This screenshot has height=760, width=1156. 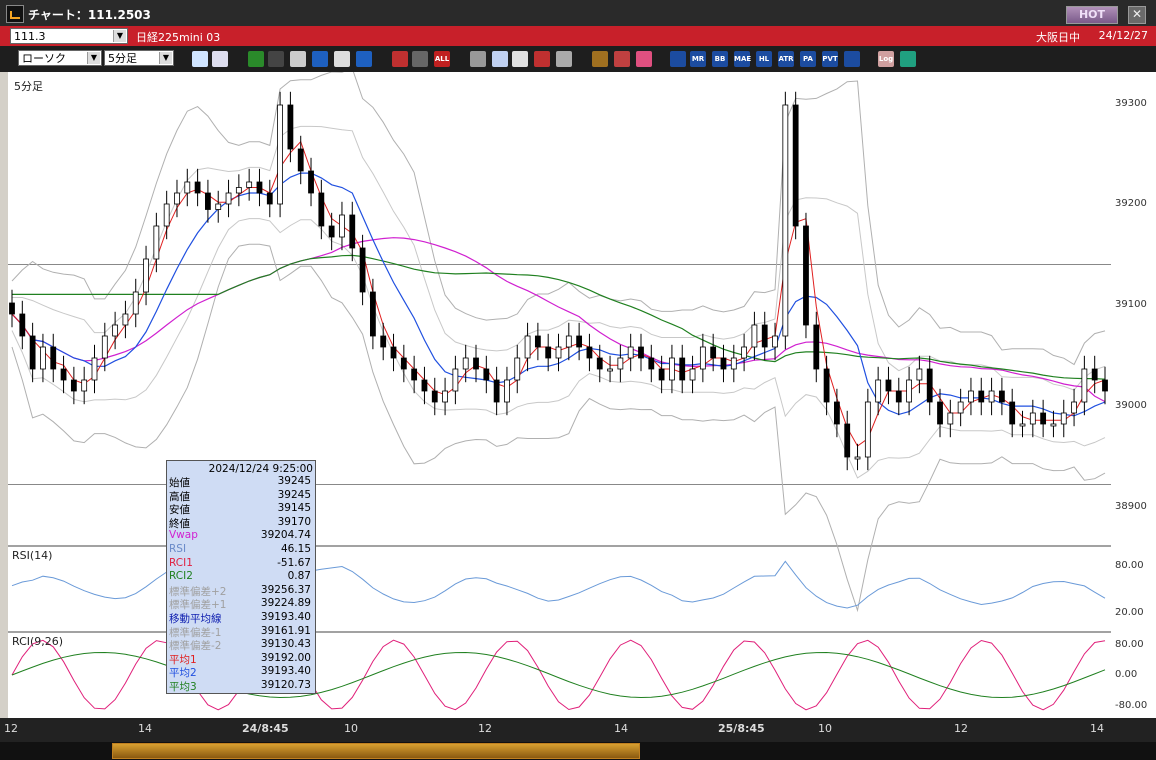 What do you see at coordinates (183, 687) in the screenshot?
I see `row-label: 平均3` at bounding box center [183, 687].